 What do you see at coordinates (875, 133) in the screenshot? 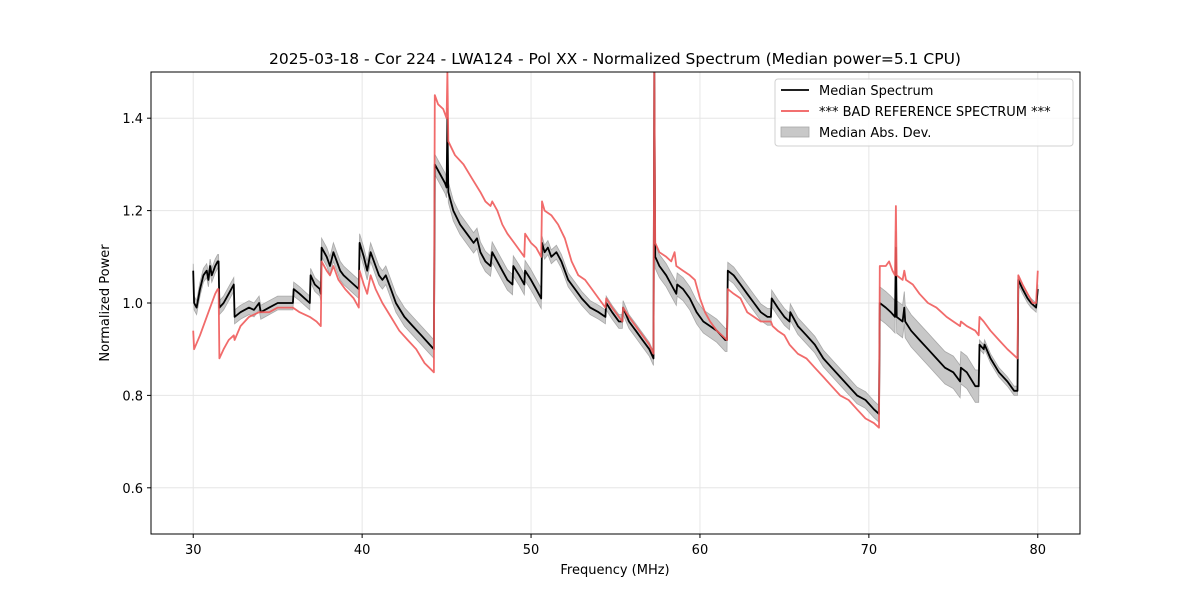
I see `legend-label-mad: Median Abs. Dev.` at bounding box center [875, 133].